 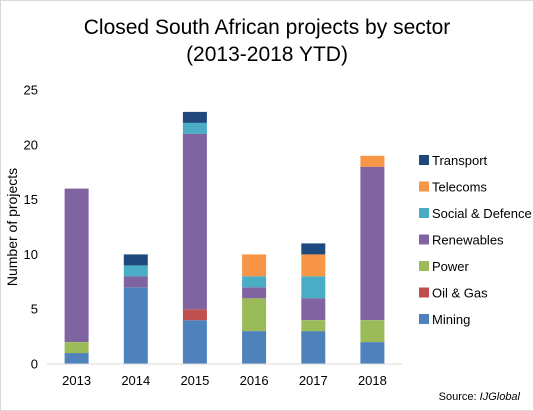 I want to click on legend-label: Mining, so click(x=451, y=319).